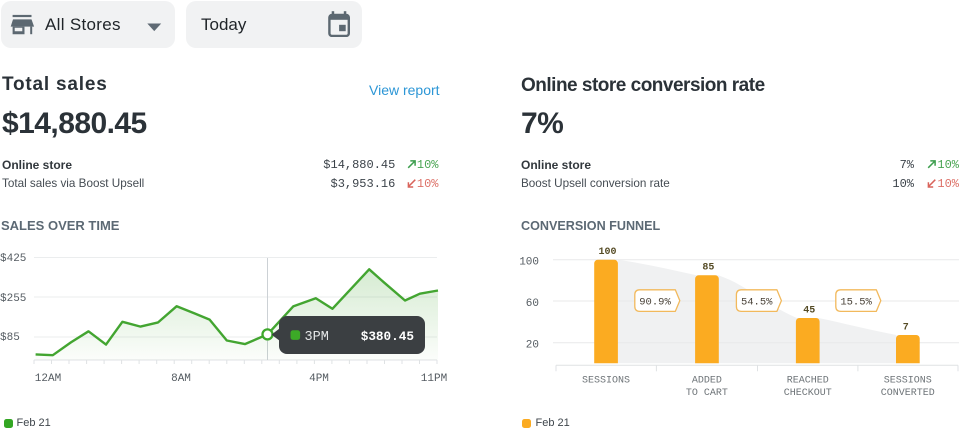 This screenshot has height=431, width=960. I want to click on svg-text: 15.5%, so click(856, 302).